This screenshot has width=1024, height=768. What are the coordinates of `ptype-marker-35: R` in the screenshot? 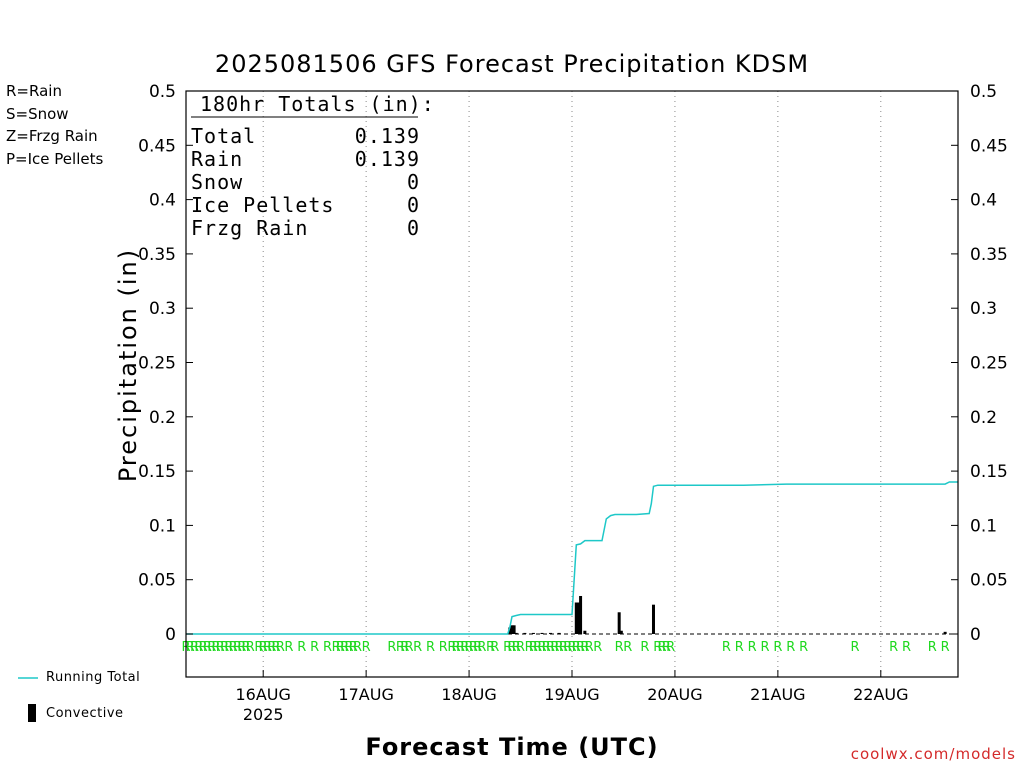 It's located at (404, 647).